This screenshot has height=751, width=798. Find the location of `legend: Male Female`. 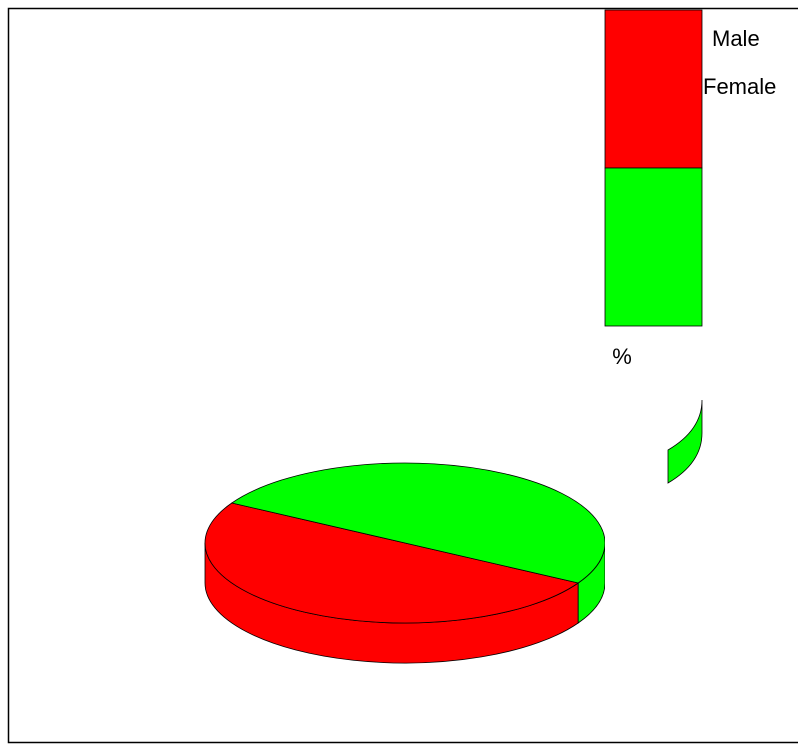

legend: Male Female is located at coordinates (690, 168).